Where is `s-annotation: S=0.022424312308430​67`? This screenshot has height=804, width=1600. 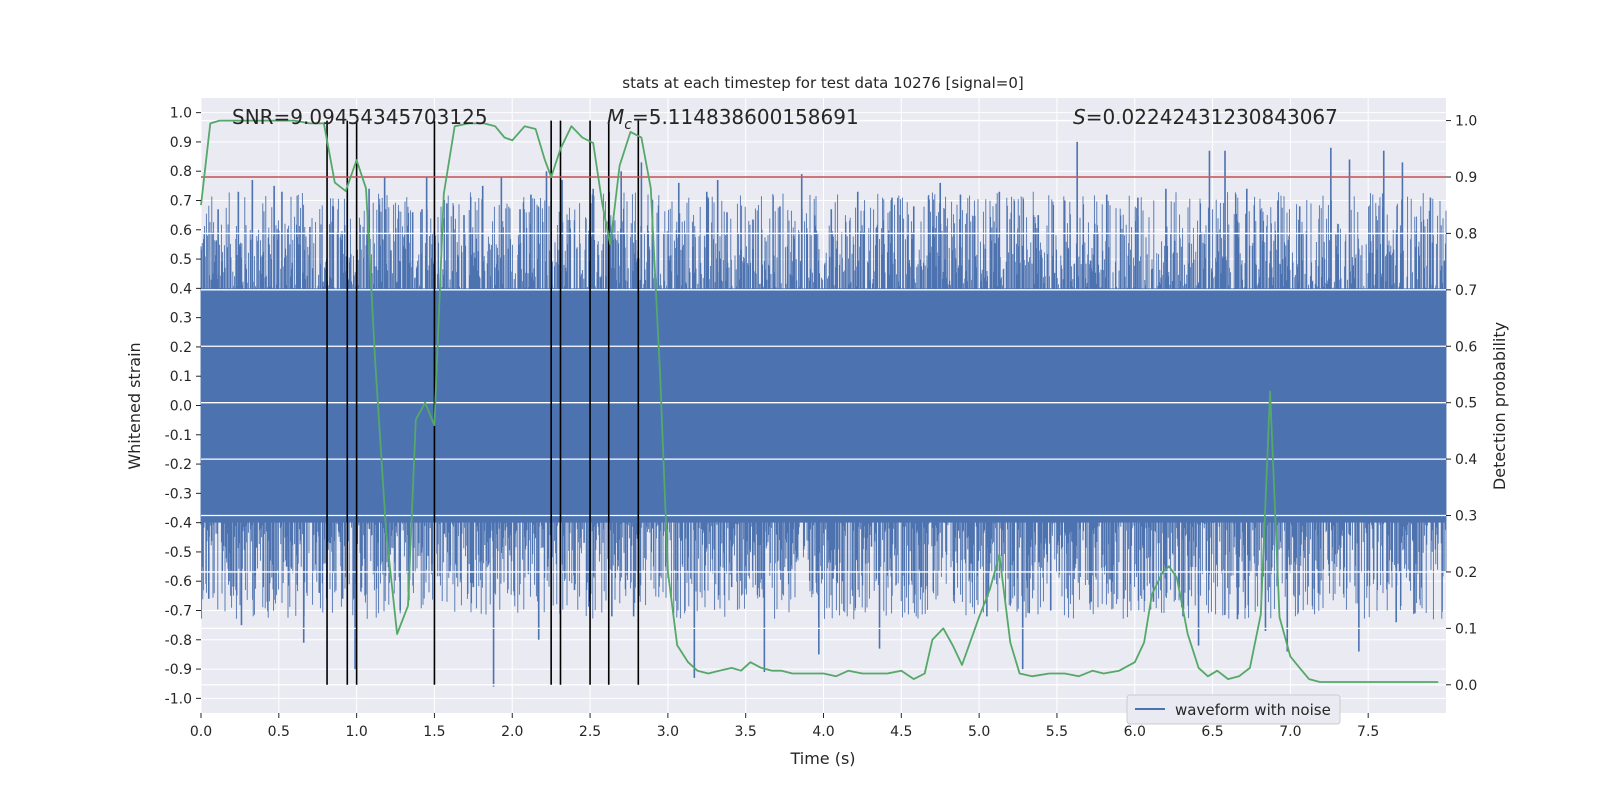 s-annotation: S=0.022424312308430​67 is located at coordinates (1205, 117).